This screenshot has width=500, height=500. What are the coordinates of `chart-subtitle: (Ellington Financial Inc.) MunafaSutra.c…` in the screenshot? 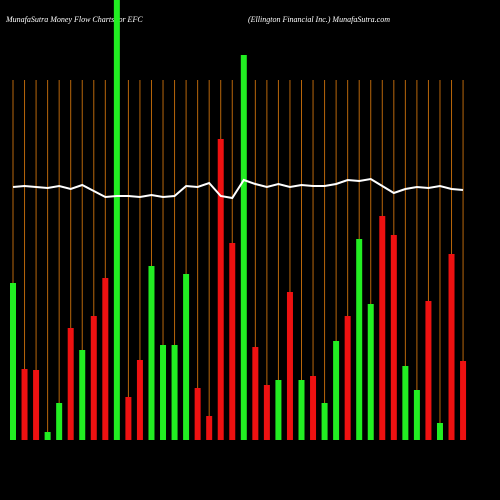 It's located at (319, 19).